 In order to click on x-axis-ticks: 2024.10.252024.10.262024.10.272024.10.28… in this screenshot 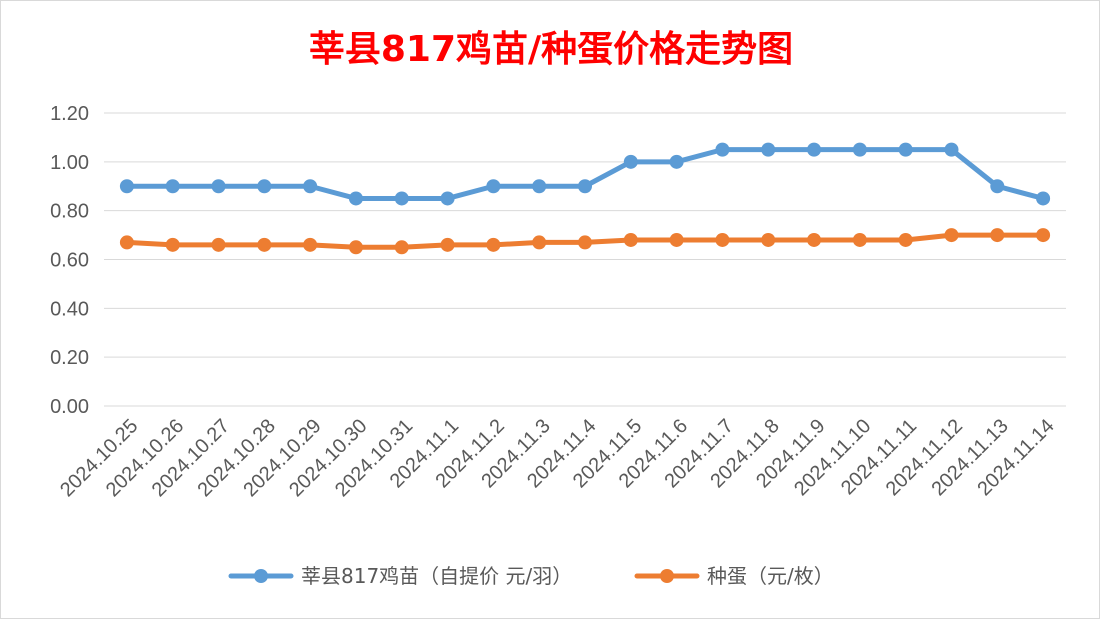, I will do `click(557, 458)`.